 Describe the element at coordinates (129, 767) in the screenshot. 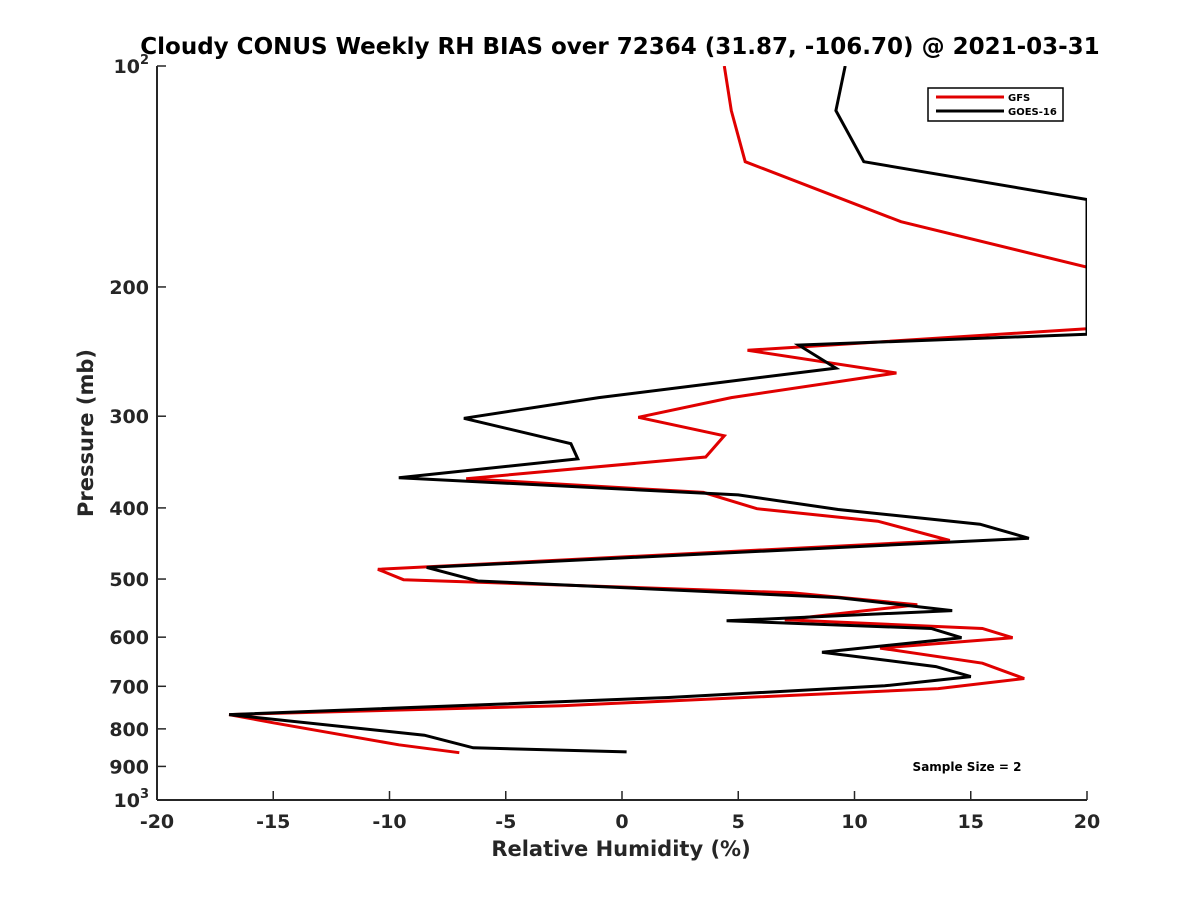

I see `y-tick-label: 900` at that location.